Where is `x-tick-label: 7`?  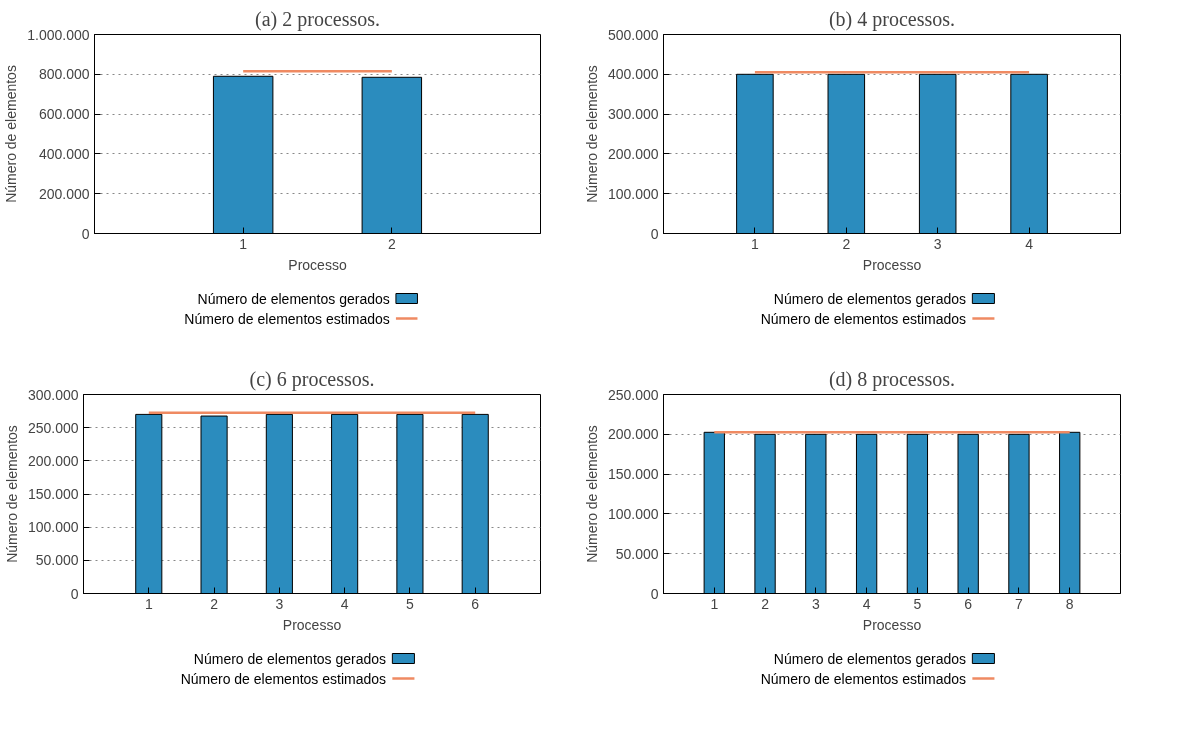 x-tick-label: 7 is located at coordinates (1019, 603).